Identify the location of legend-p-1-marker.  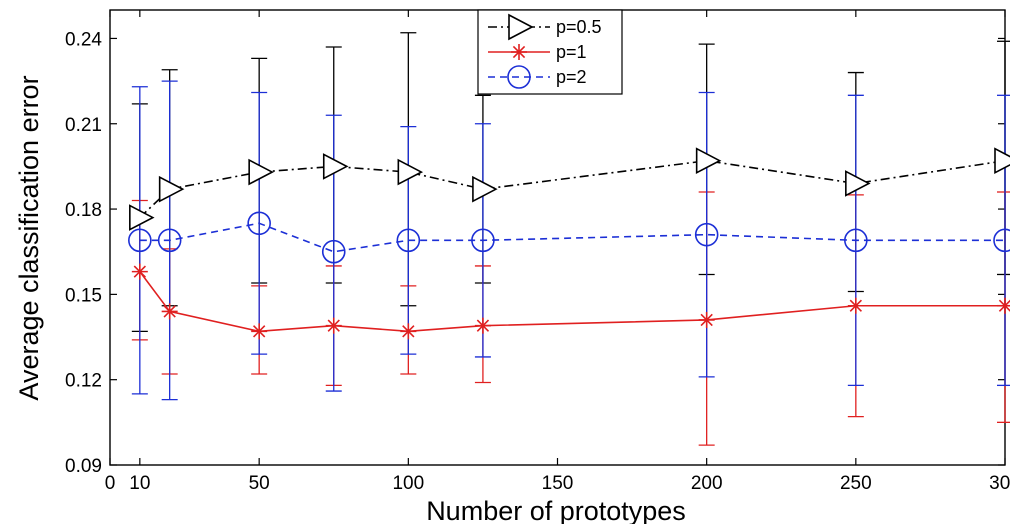
(519, 52).